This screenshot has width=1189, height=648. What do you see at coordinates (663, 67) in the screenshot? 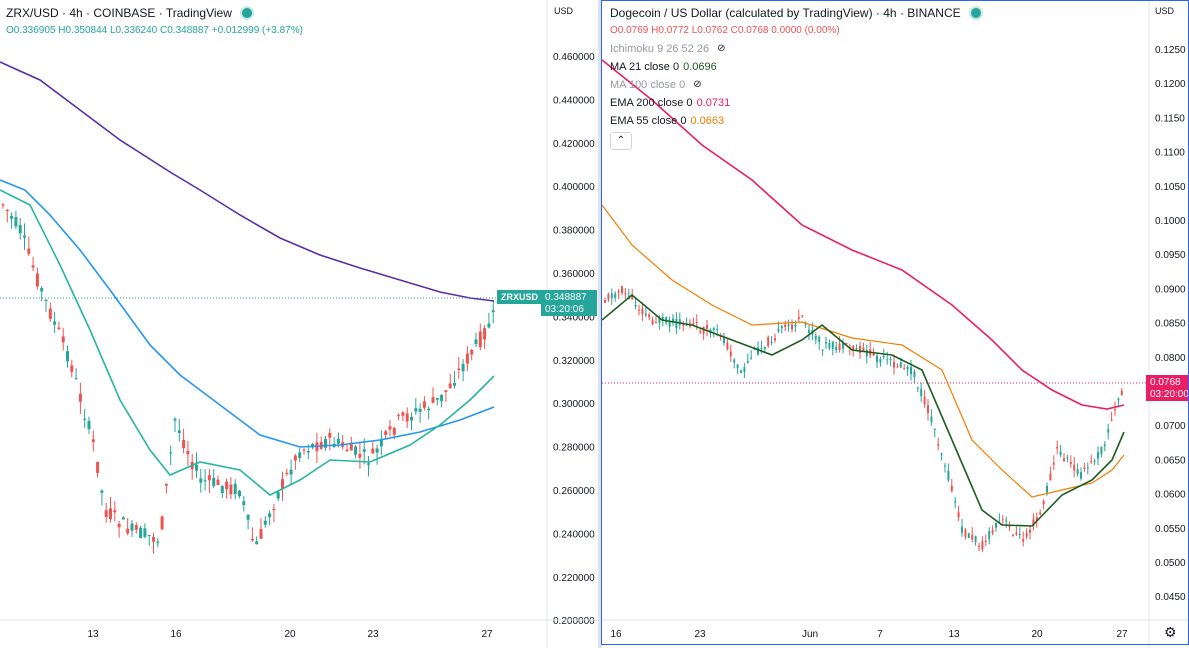
I see `indicator-ma21: MA 21 close 0 0.0696` at bounding box center [663, 67].